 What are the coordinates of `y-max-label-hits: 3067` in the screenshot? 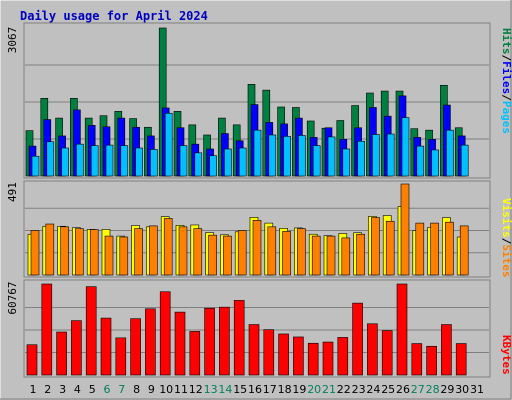 It's located at (12, 40).